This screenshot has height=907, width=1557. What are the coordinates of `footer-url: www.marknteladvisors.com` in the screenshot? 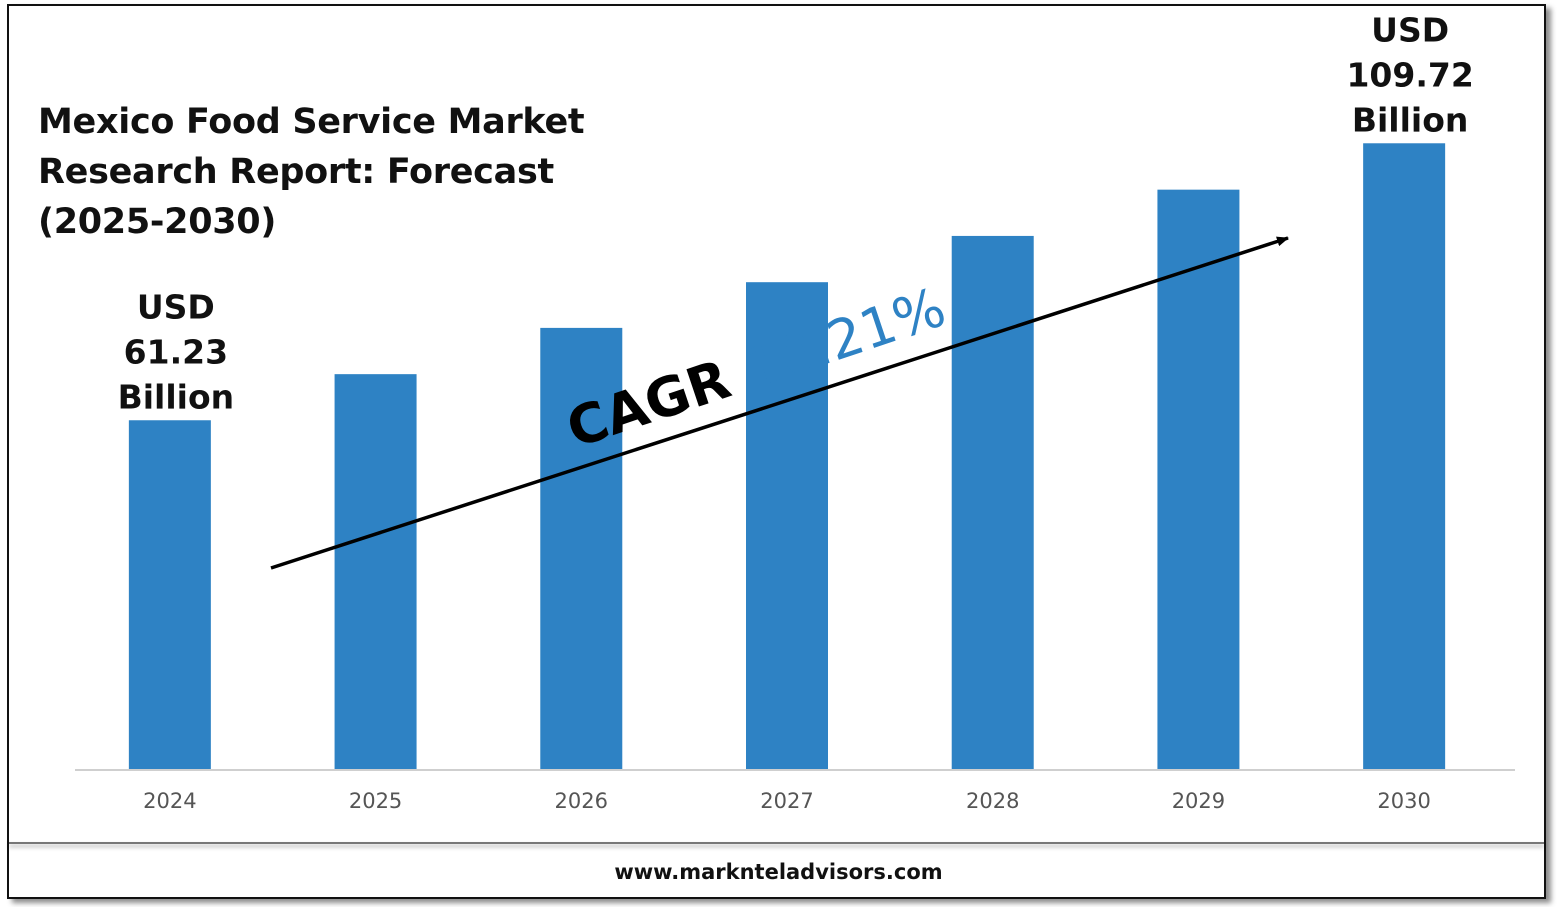 It's located at (778, 872).